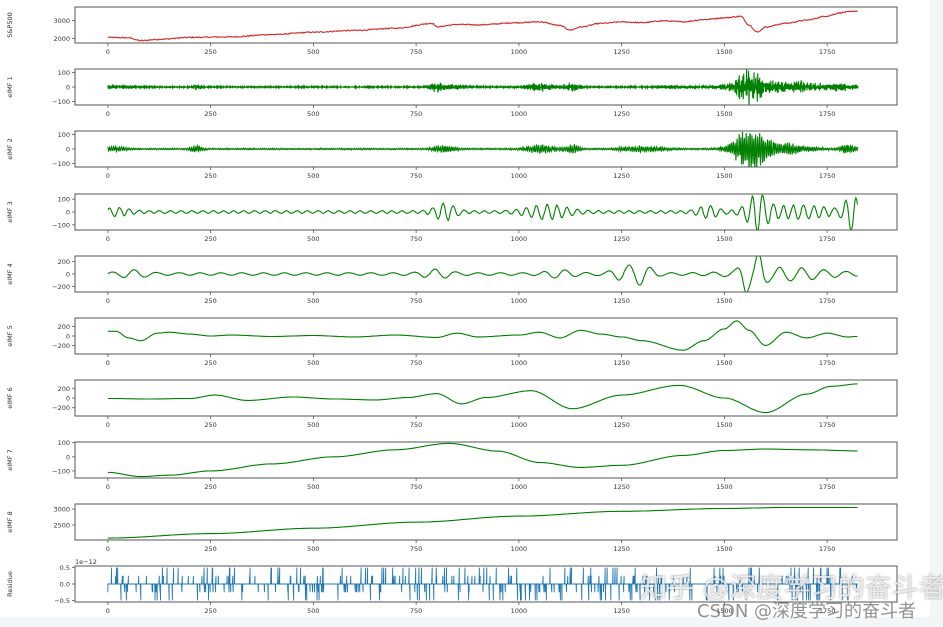  Describe the element at coordinates (10, 521) in the screenshot. I see `y-axis-label: eIMF 8` at that location.